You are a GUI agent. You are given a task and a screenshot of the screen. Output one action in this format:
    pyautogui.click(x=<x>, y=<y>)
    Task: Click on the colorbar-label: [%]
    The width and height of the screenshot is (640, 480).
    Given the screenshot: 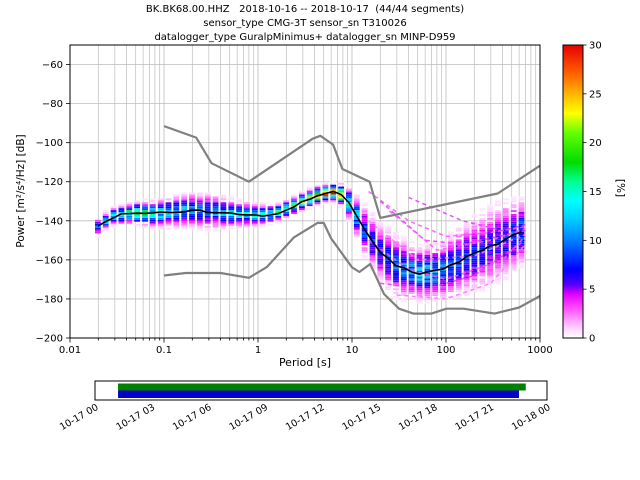 What is the action you would take?
    pyautogui.click(x=620, y=188)
    